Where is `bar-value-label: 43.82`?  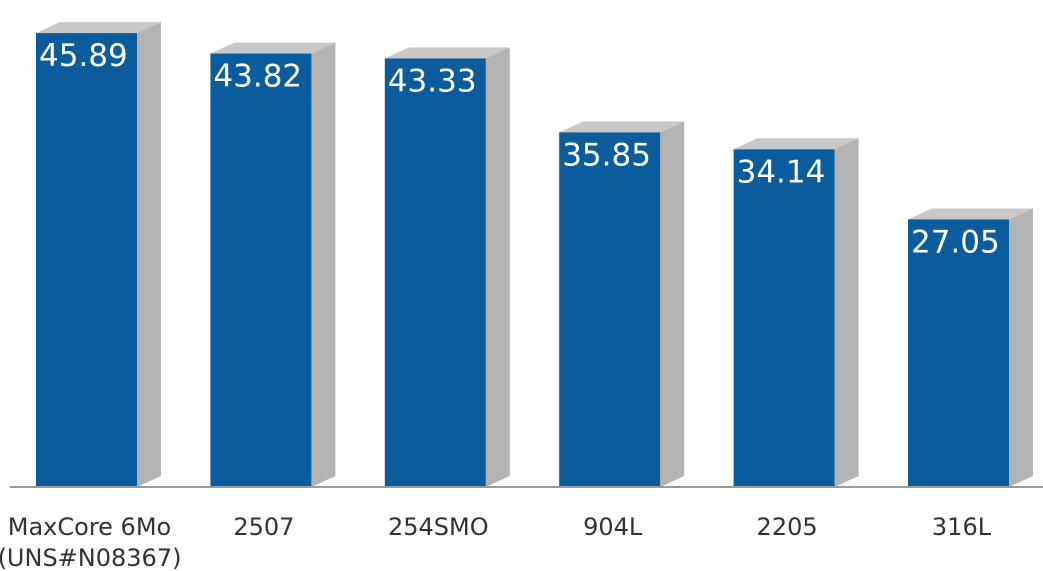 bar-value-label: 43.82 is located at coordinates (257, 77).